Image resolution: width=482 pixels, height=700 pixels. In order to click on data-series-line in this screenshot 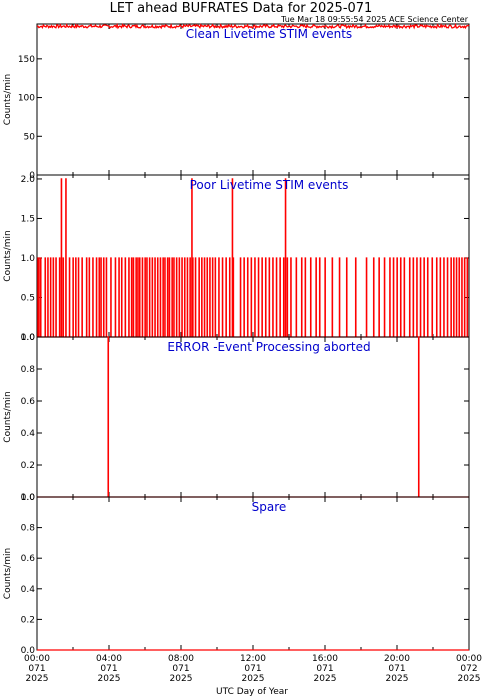, I will do `click(253, 26)`.